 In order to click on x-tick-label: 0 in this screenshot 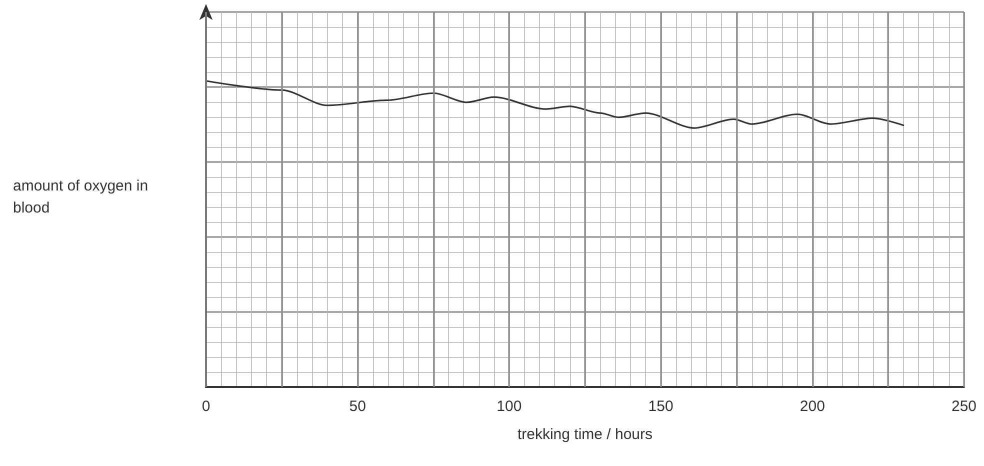, I will do `click(206, 406)`.